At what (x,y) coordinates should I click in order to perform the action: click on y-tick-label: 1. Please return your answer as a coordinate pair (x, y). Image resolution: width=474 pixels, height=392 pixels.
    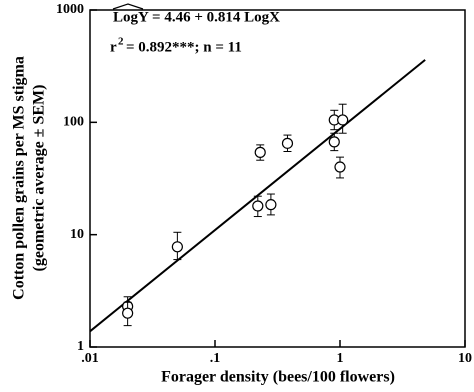
    Looking at the image, I should click on (80, 346).